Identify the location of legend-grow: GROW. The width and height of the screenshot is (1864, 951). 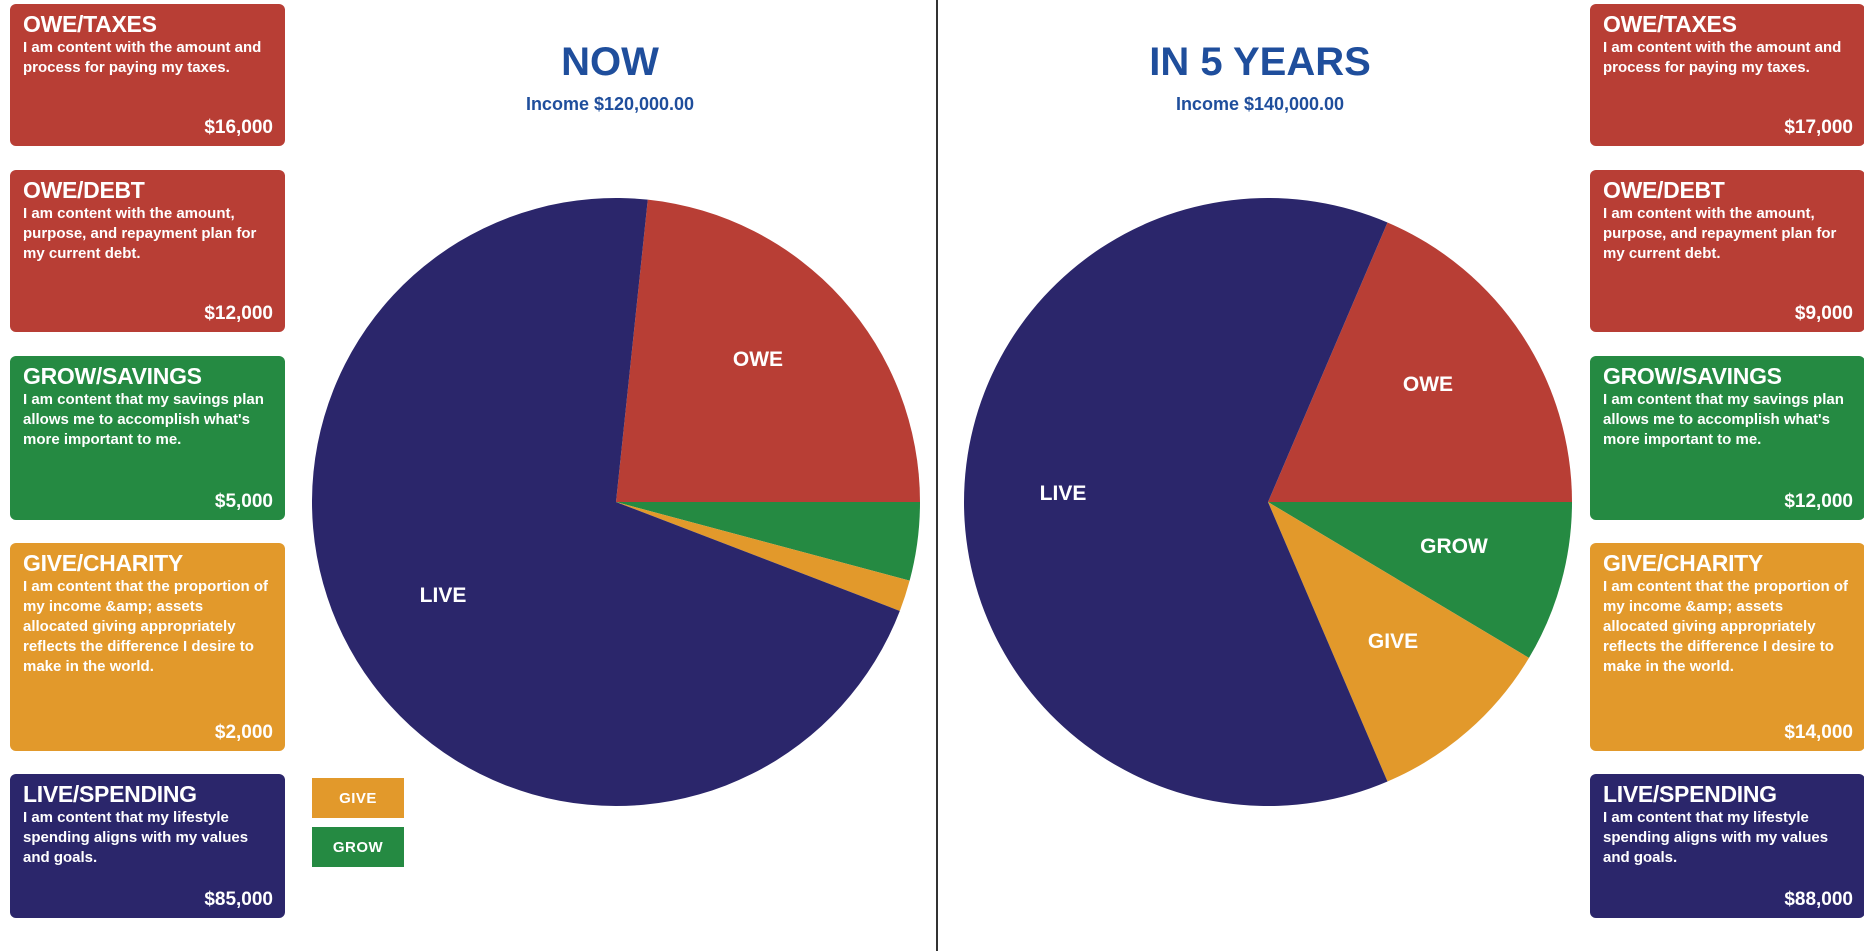
(358, 847).